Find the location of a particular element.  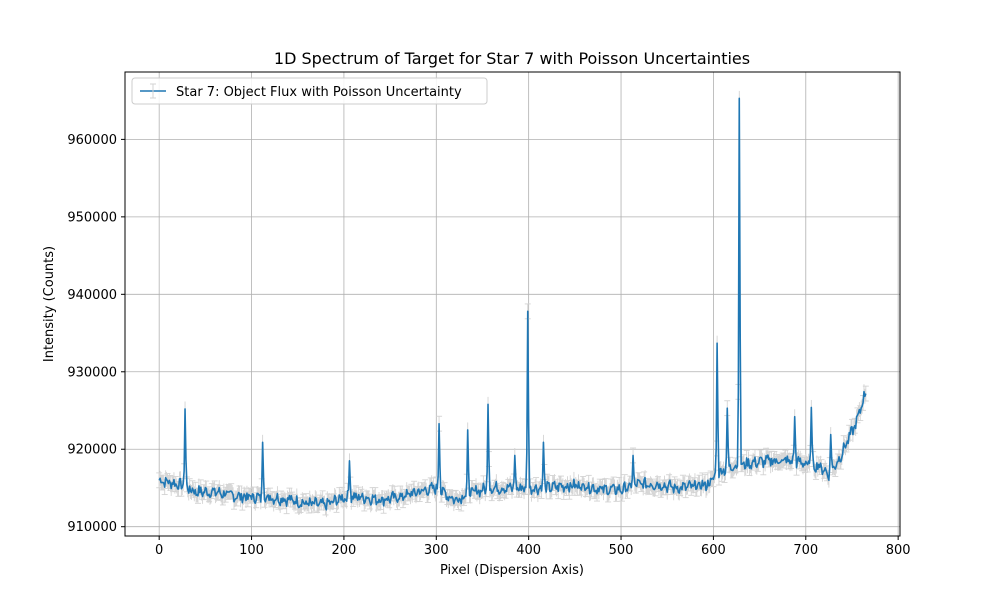

x-tick-label: 500 is located at coordinates (621, 550).